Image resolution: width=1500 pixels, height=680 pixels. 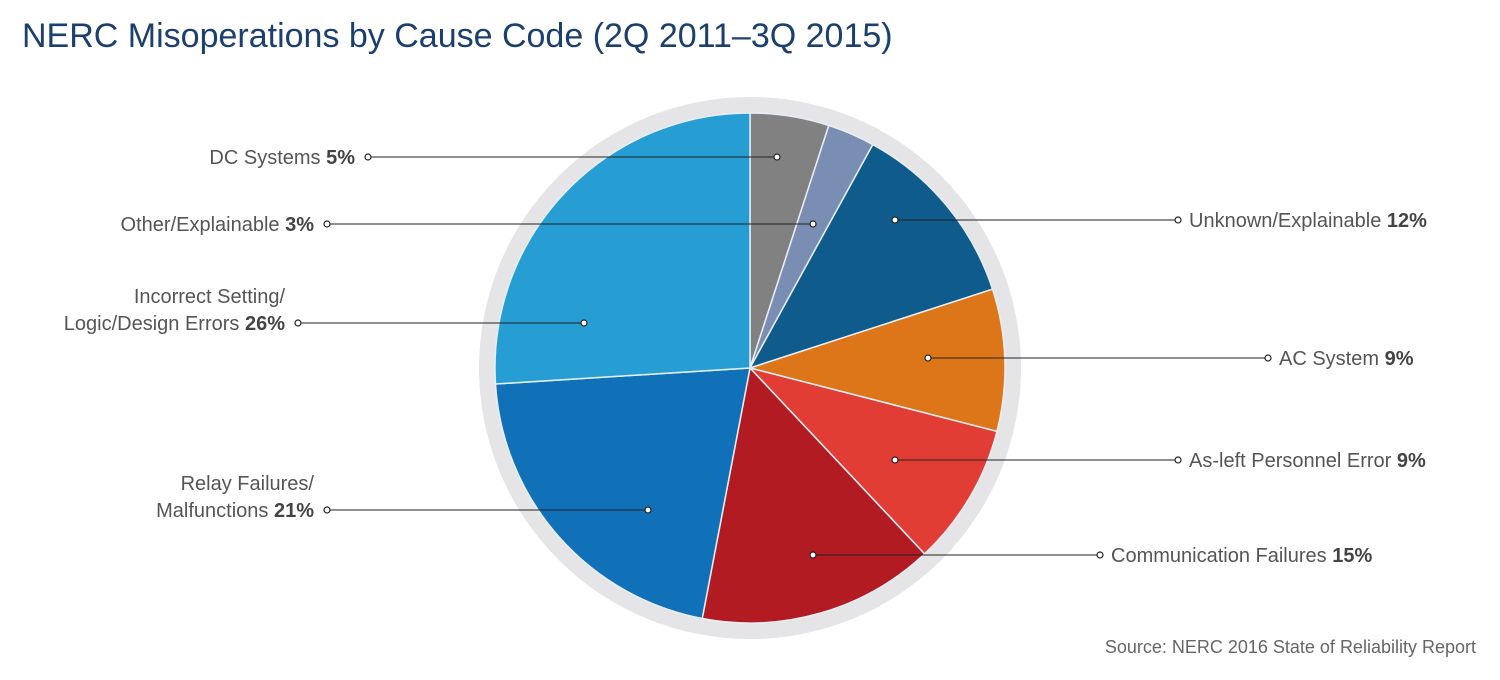 I want to click on slice-label: AC System 9%, so click(x=1346, y=359).